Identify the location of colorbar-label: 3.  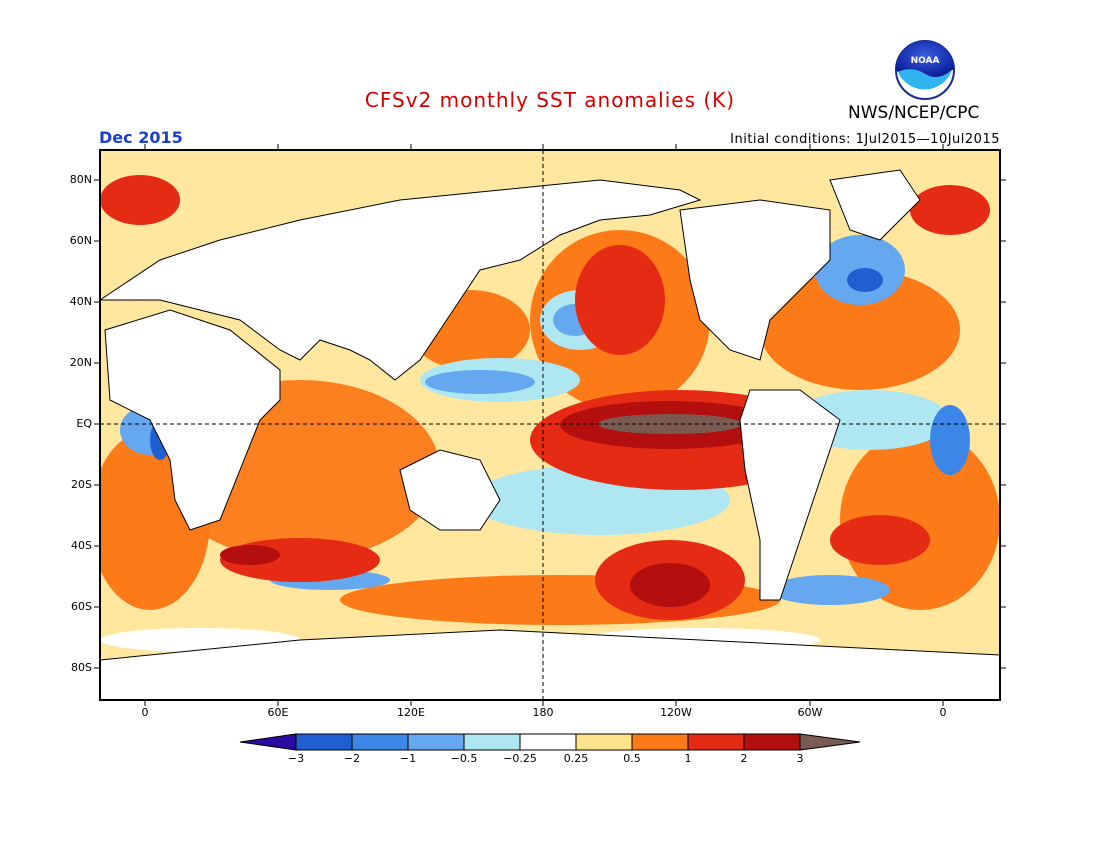
(800, 758).